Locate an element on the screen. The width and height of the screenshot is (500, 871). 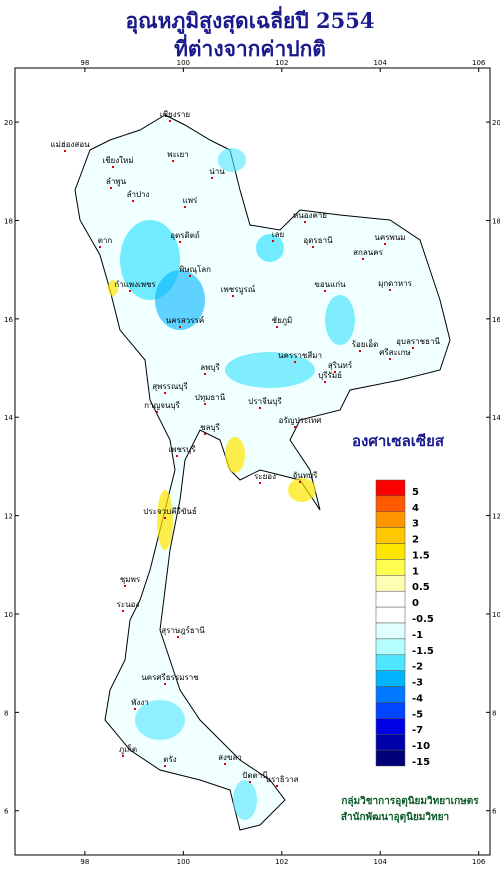
province-label: ขอนแก่น is located at coordinates (330, 284).